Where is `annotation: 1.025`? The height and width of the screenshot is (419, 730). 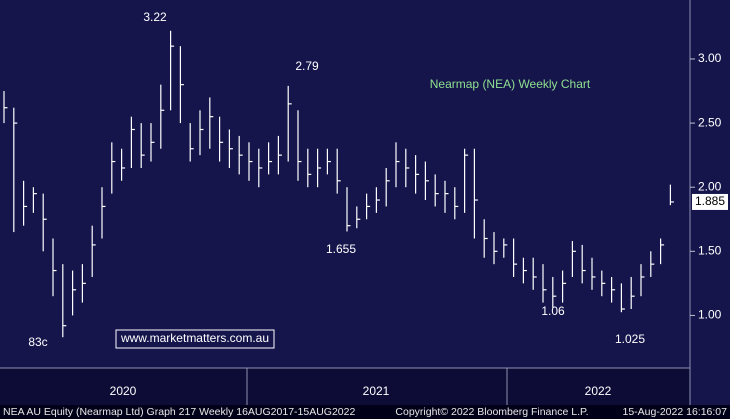 annotation: 1.025 is located at coordinates (630, 339).